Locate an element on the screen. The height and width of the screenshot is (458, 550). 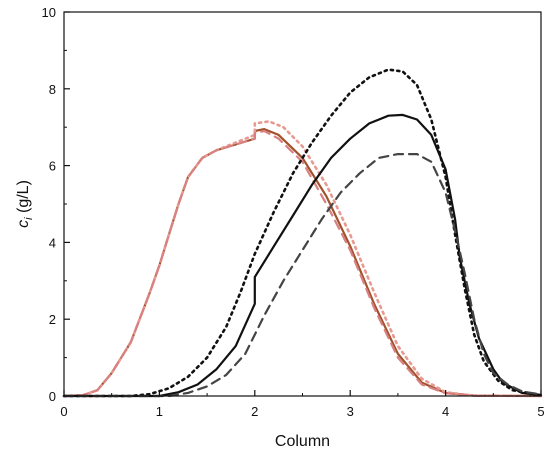
y-axis-label: ci (g/L) is located at coordinates (25, 204).